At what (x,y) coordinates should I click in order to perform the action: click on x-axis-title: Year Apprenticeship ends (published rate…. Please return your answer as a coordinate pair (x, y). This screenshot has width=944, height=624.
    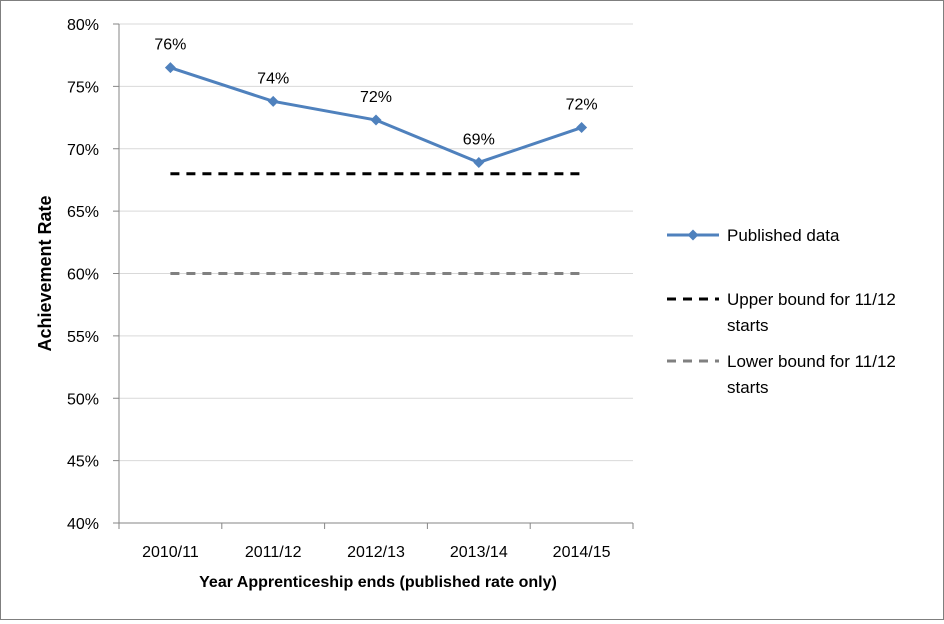
    Looking at the image, I should click on (378, 582).